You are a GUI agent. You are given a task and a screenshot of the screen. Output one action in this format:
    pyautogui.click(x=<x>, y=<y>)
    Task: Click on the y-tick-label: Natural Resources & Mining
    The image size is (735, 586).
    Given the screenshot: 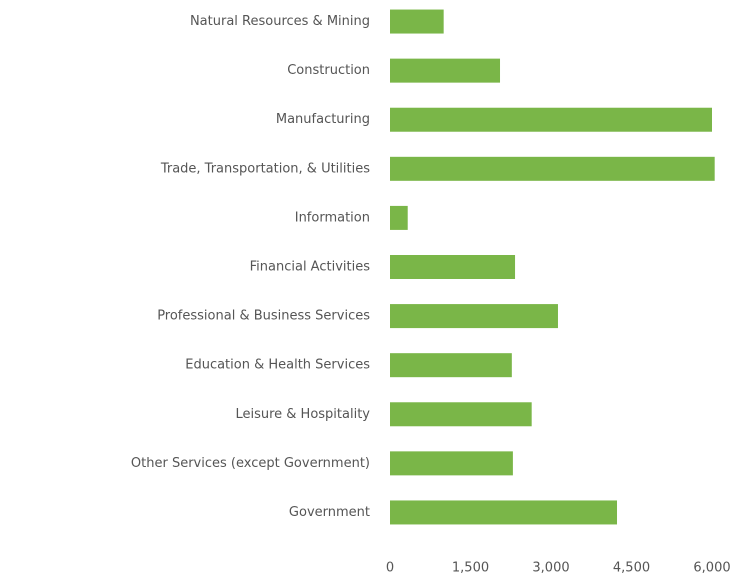 What is the action you would take?
    pyautogui.click(x=280, y=21)
    